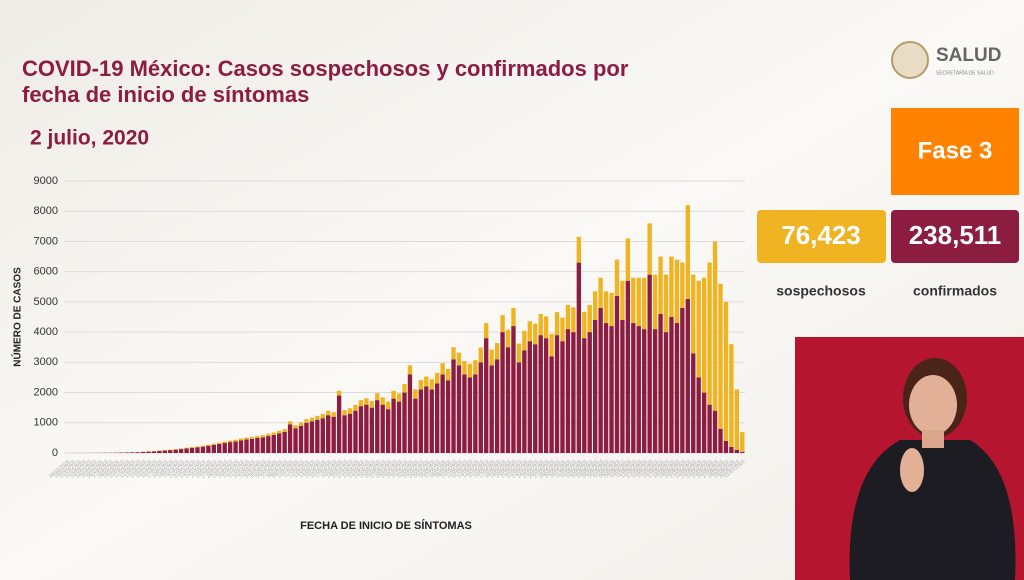 The image size is (1024, 580). What do you see at coordinates (165, 94) in the screenshot?
I see `title: fecha de inicio de síntomas` at bounding box center [165, 94].